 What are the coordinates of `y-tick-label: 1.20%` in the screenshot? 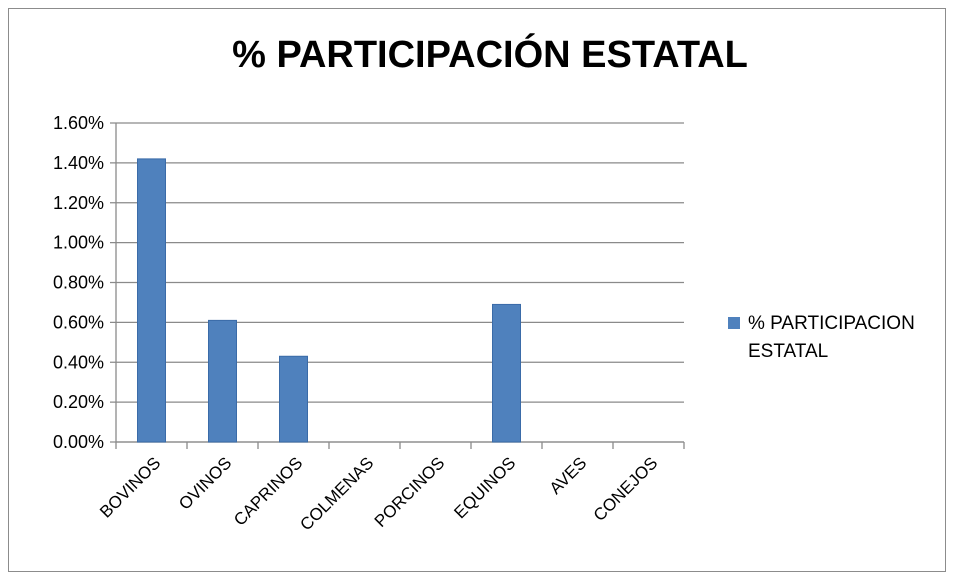 It's located at (78, 203).